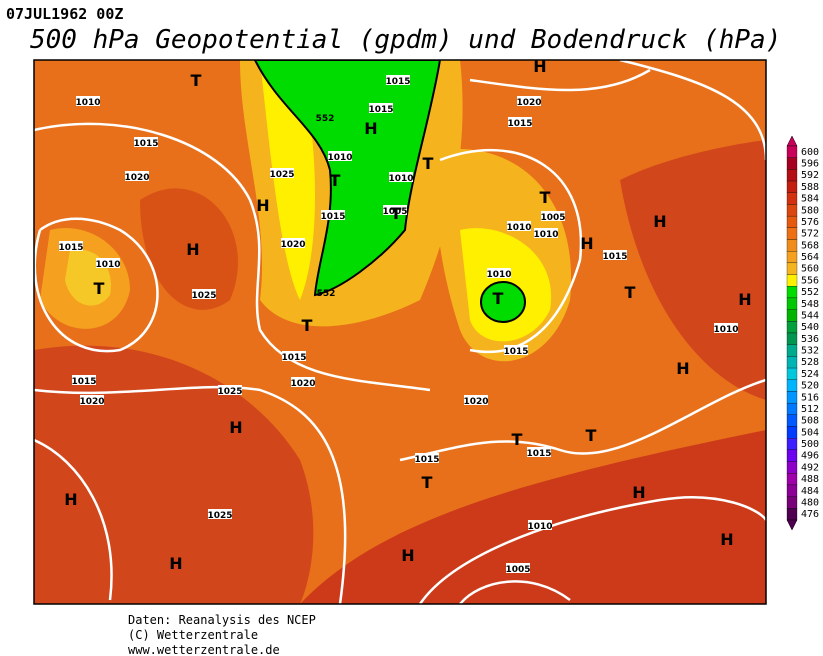  What do you see at coordinates (810, 315) in the screenshot?
I see `colorbar-label: 544` at bounding box center [810, 315].